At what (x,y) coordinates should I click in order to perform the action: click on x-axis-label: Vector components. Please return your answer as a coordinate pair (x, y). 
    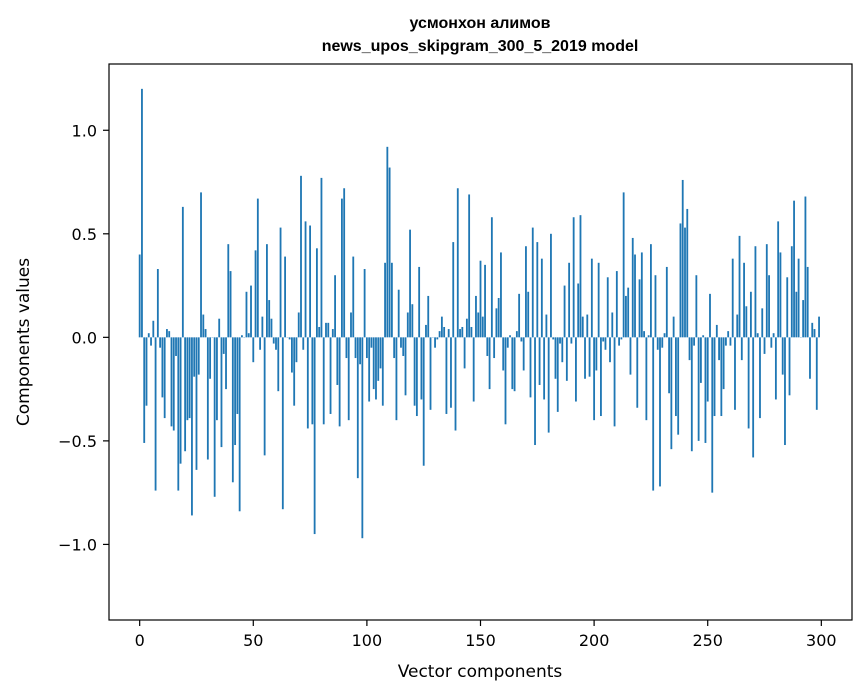
    Looking at the image, I should click on (480, 672).